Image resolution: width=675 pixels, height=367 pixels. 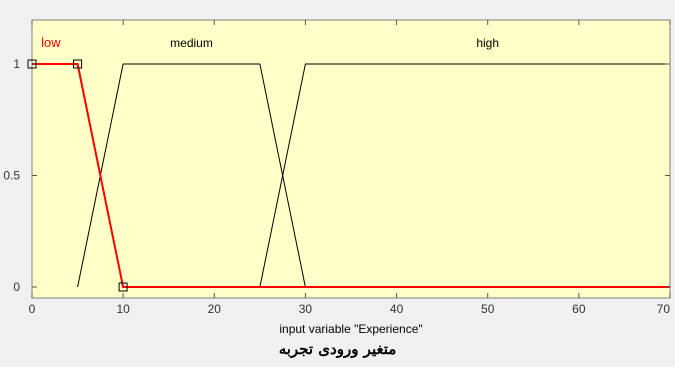 I want to click on x-tick-label: 30, so click(x=306, y=309).